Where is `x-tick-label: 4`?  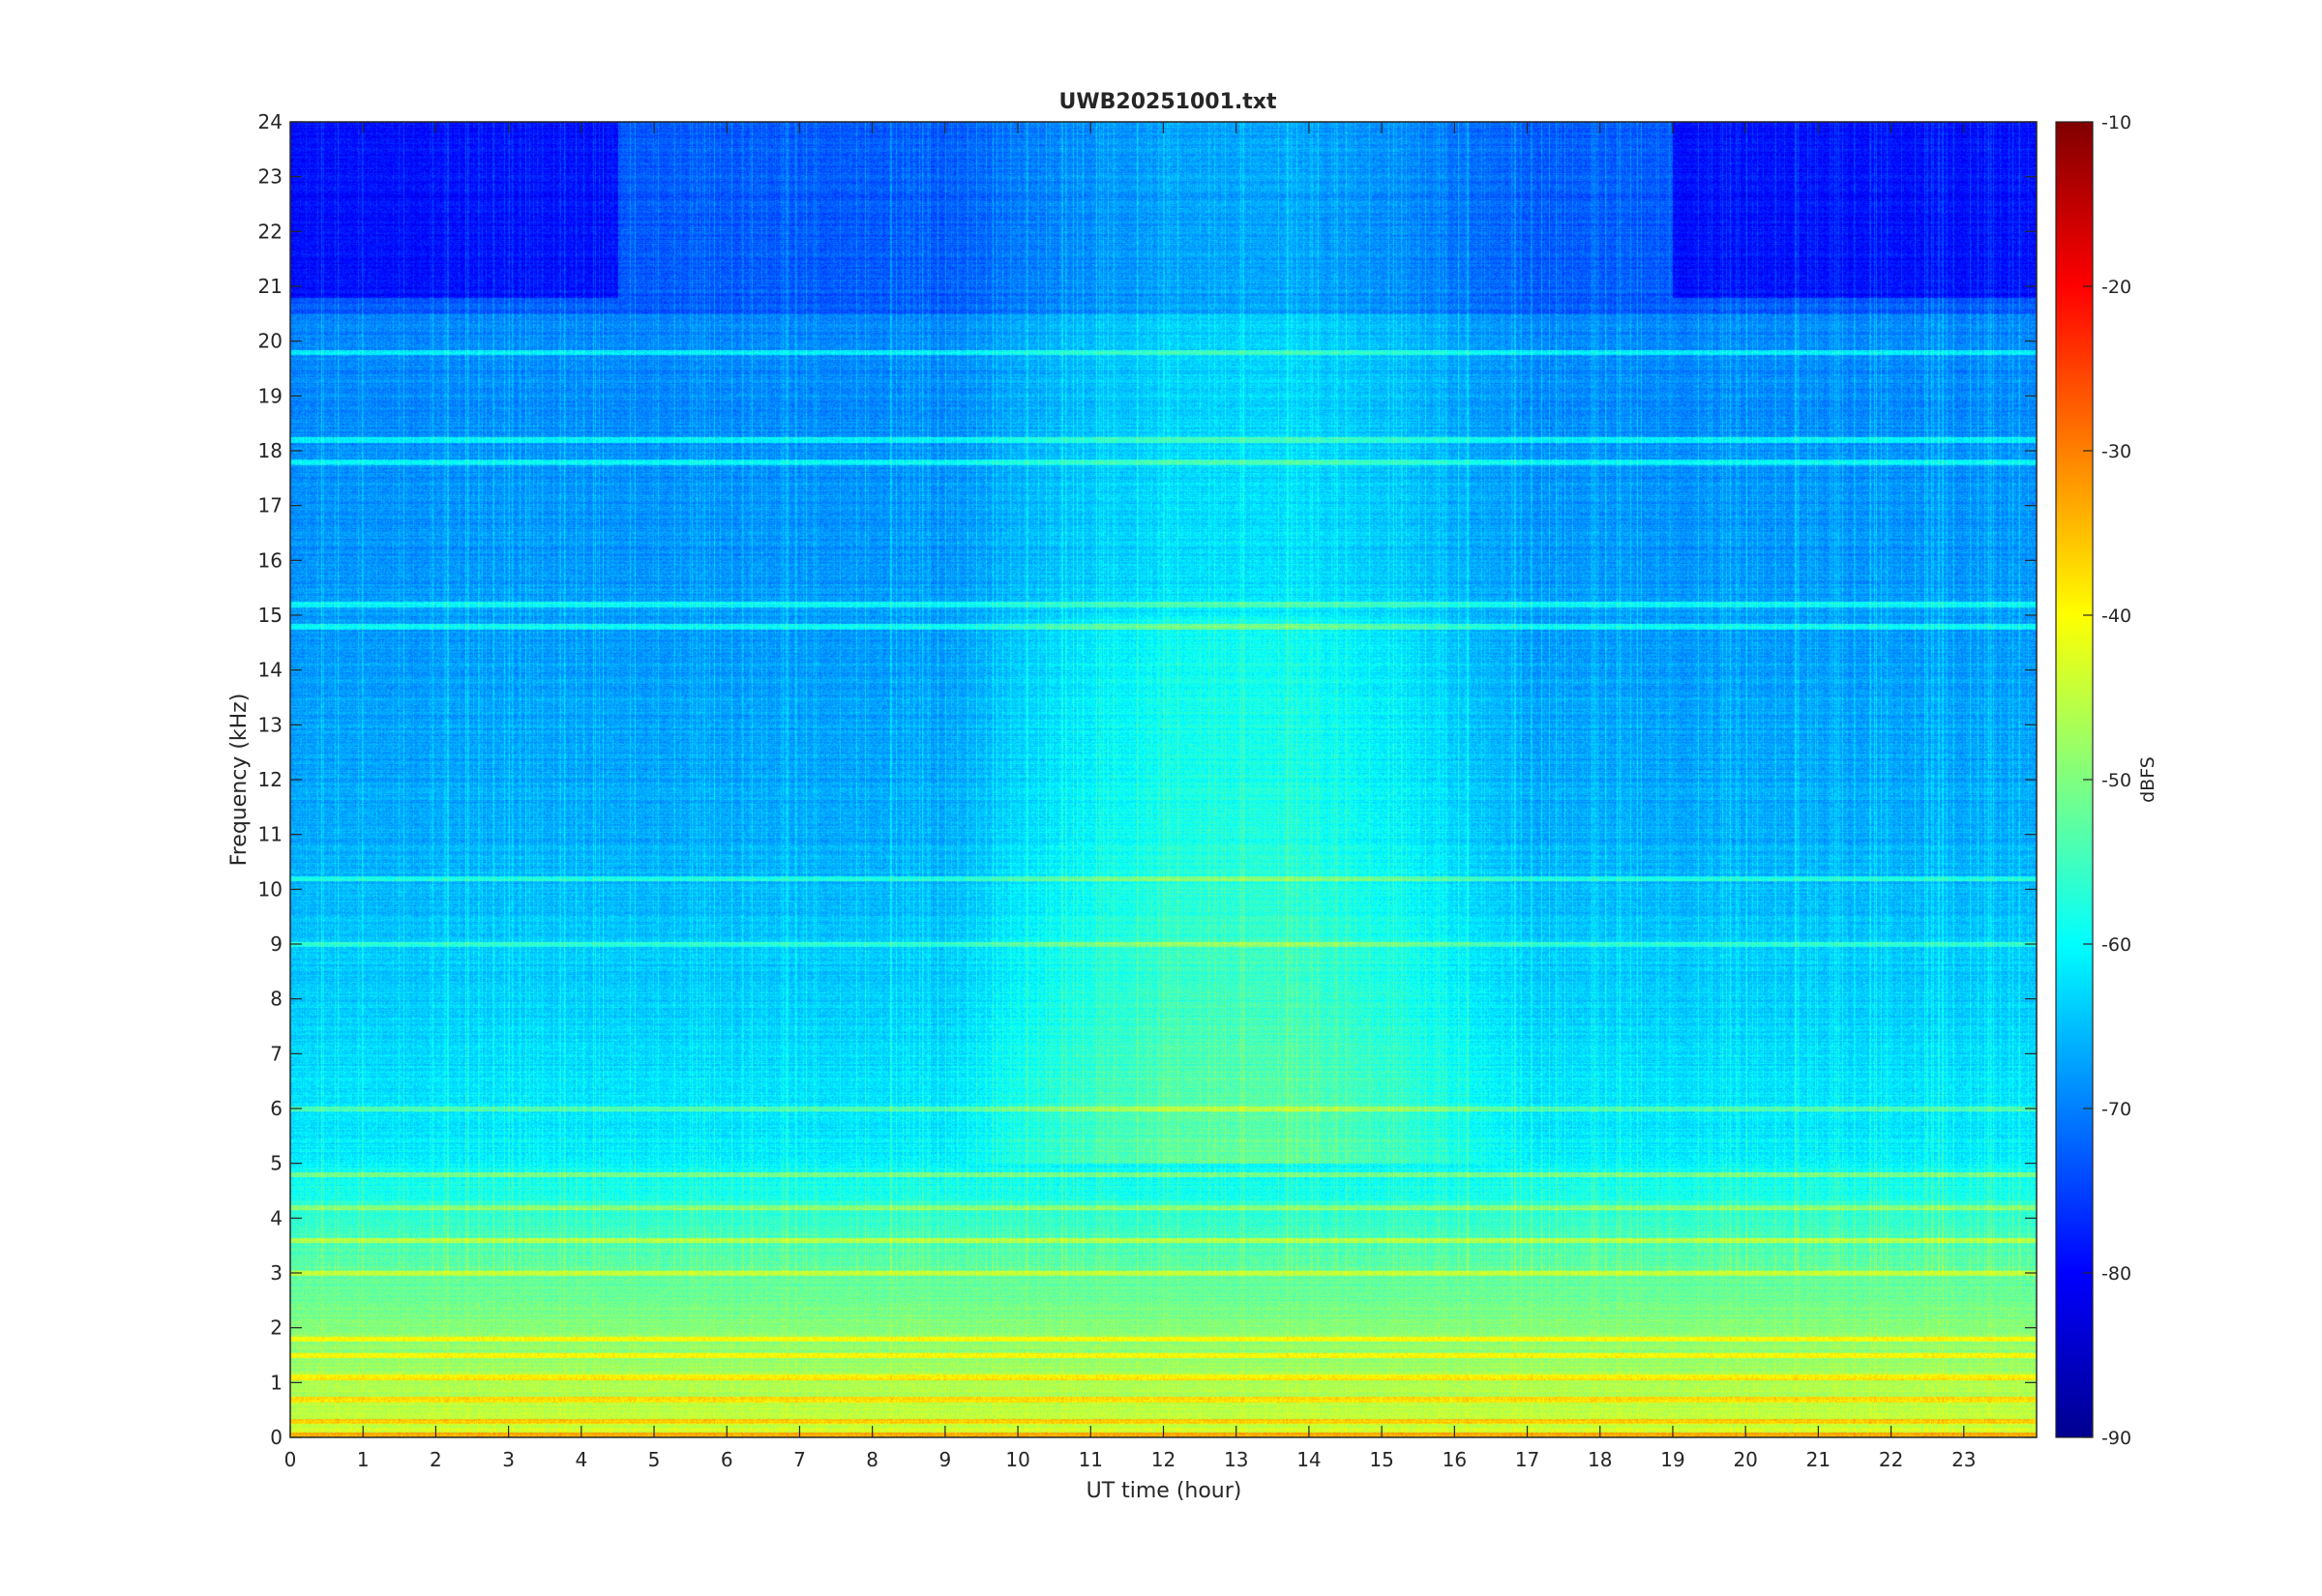 x-tick-label: 4 is located at coordinates (581, 1459).